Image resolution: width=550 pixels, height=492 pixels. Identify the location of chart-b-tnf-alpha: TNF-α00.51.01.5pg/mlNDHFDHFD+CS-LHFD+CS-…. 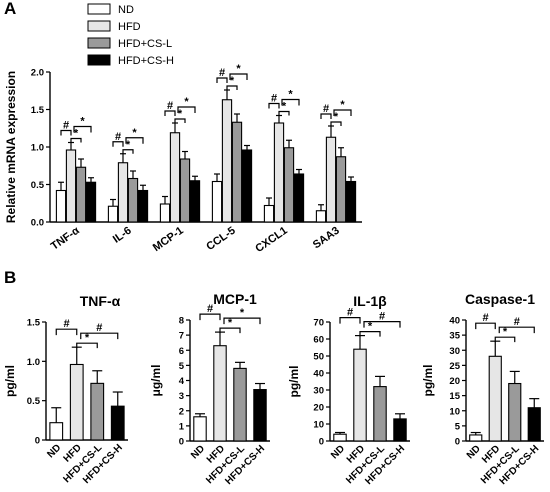
(65, 389).